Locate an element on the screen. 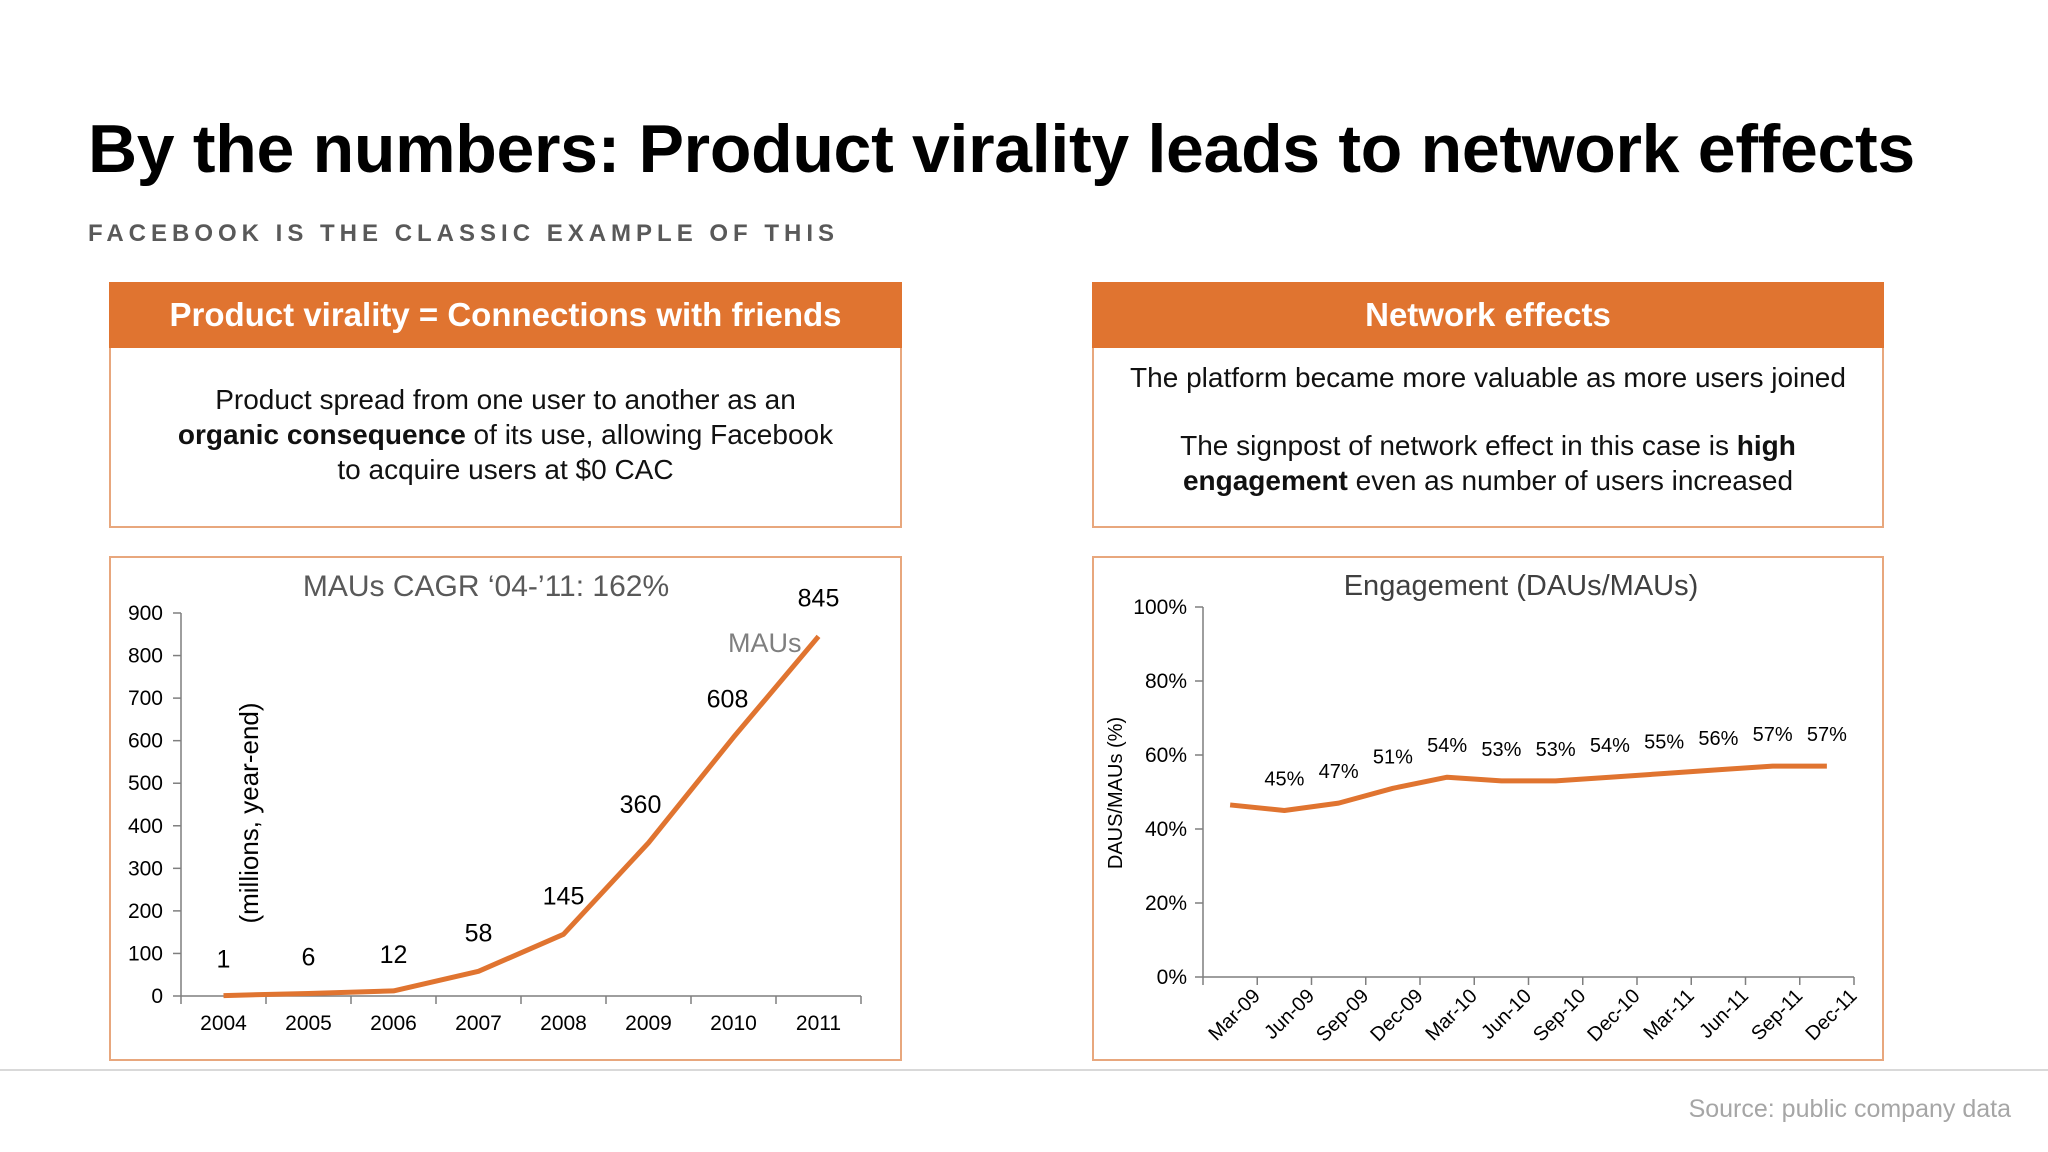 This screenshot has height=1152, width=2048. mau-data-label: 12 is located at coordinates (394, 955).